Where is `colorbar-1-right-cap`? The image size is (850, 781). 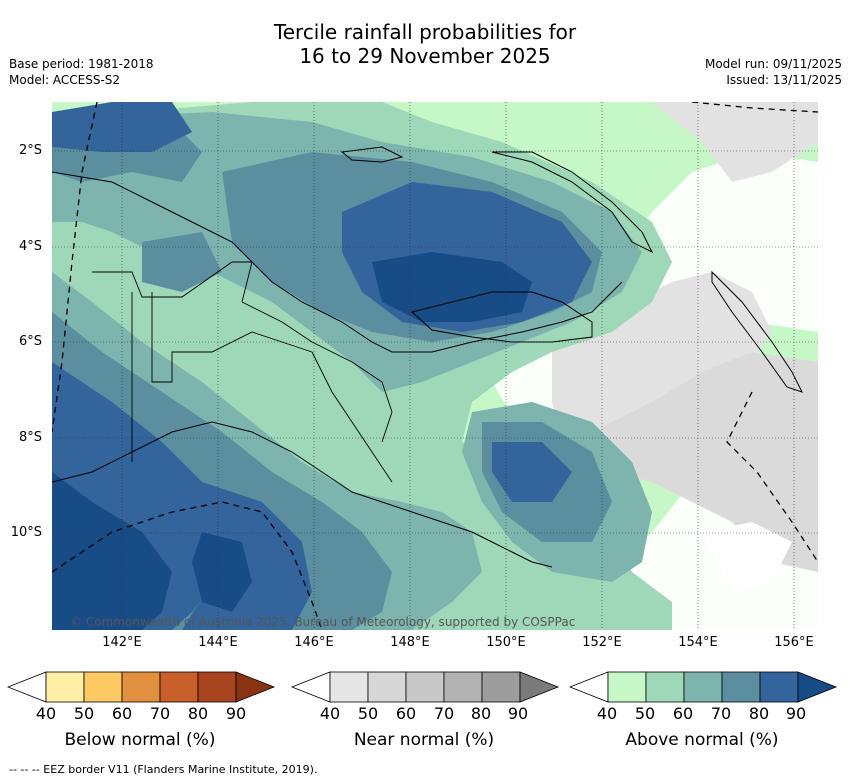 colorbar-1-right-cap is located at coordinates (539, 687).